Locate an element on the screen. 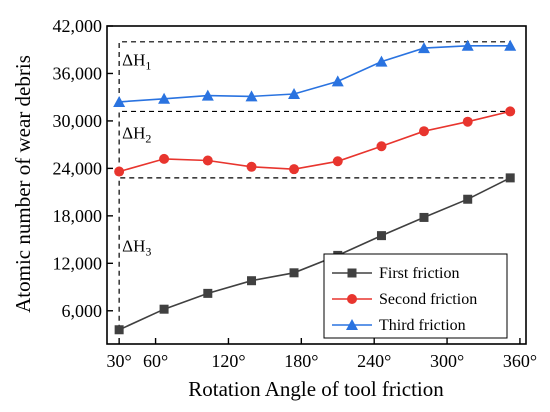 This screenshot has width=550, height=412. x-axis-title: Rotation Angle of tool friction is located at coordinates (316, 389).